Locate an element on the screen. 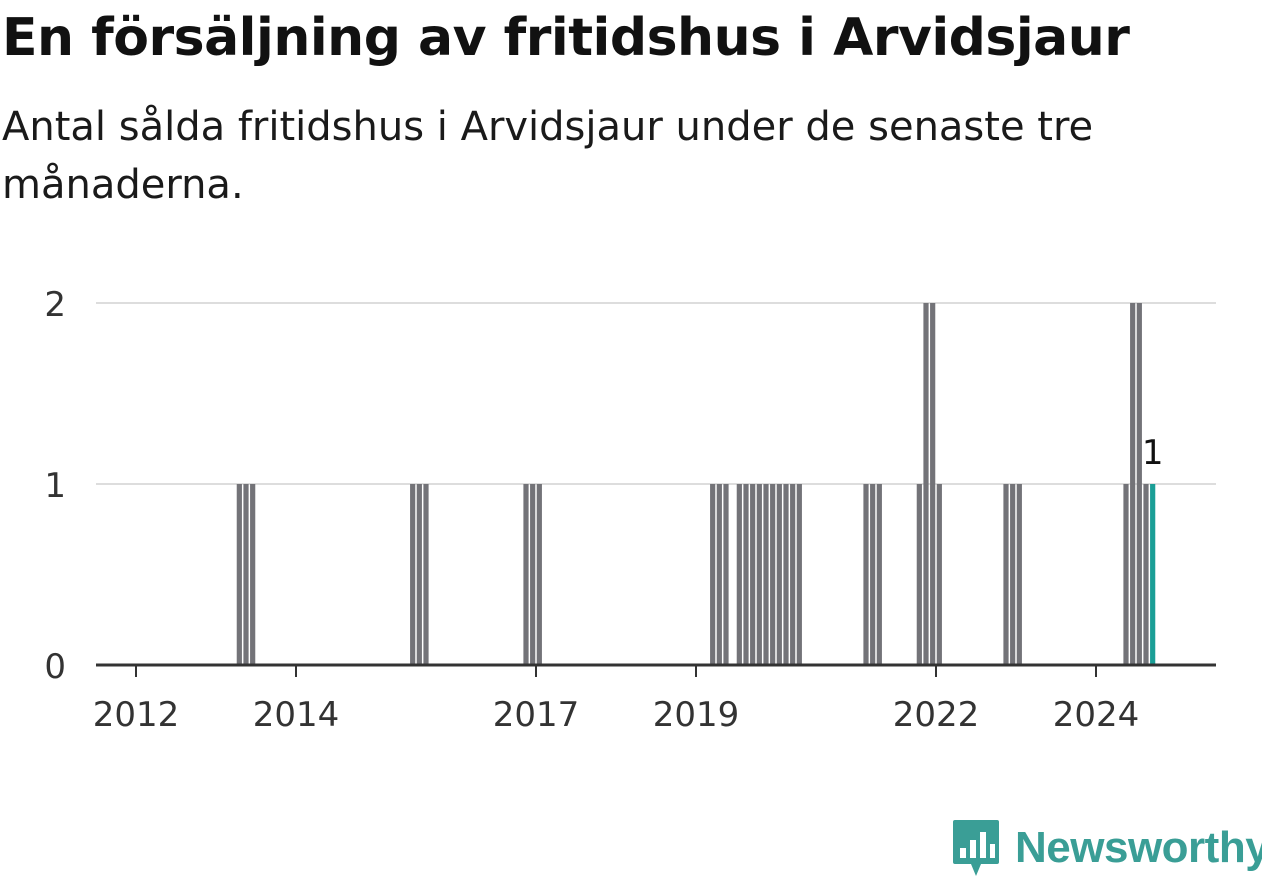 This screenshot has height=879, width=1262. annotation-label: 1 is located at coordinates (1153, 453).